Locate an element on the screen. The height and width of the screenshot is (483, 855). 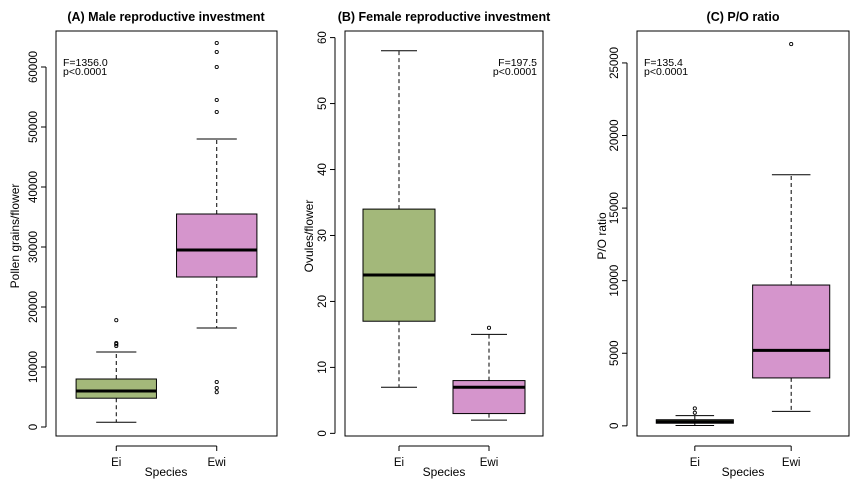
panel-c-xlabel: Species is located at coordinates (743, 472).